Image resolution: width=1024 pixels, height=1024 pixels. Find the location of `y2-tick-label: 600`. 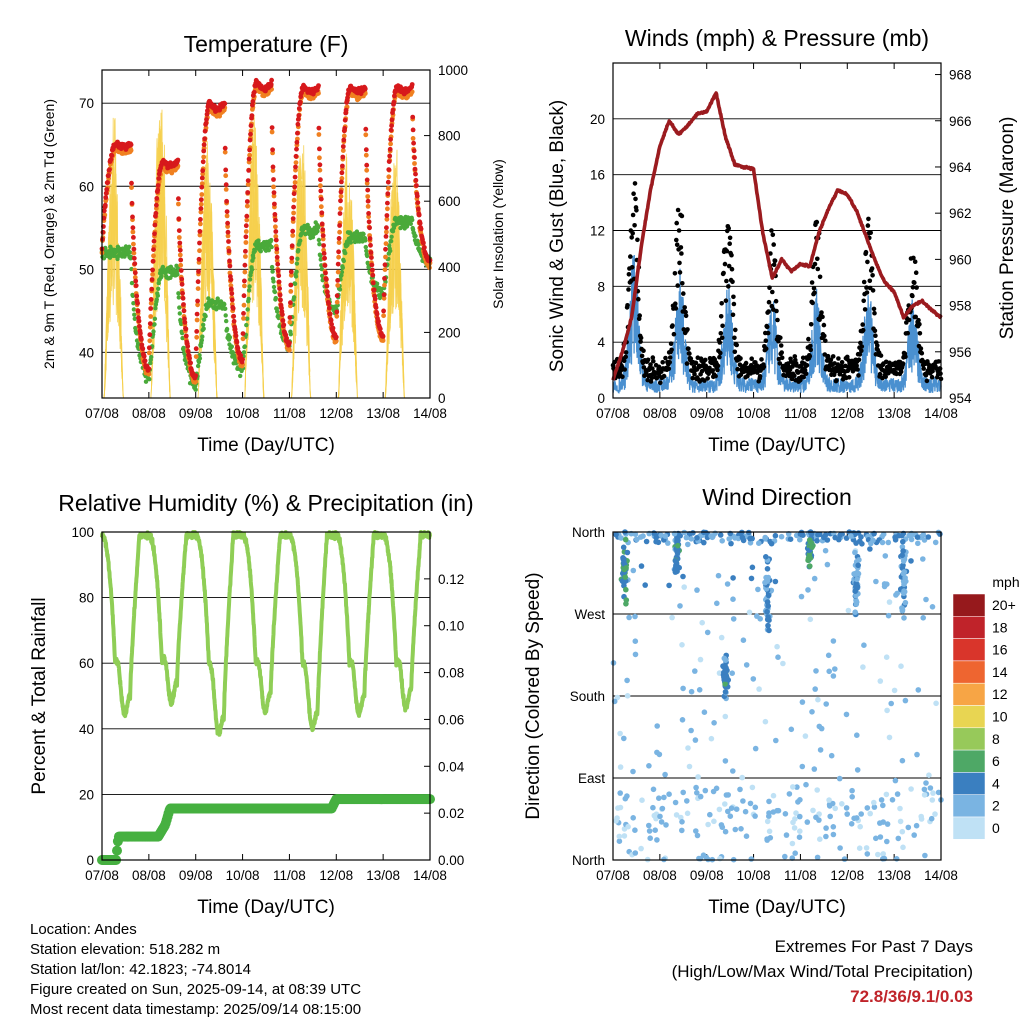

y2-tick-label: 600 is located at coordinates (449, 201).